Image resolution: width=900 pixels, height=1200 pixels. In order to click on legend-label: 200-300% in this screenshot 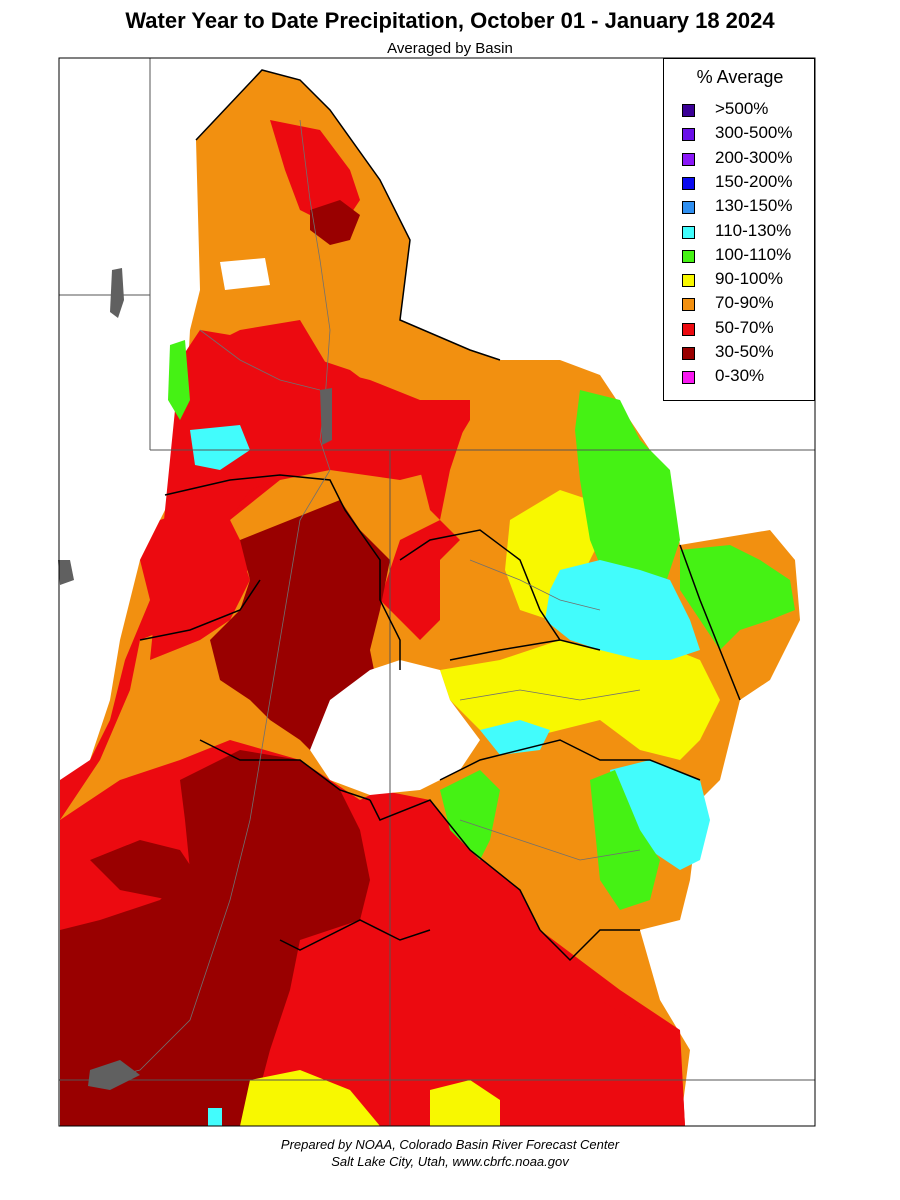, I will do `click(754, 157)`.